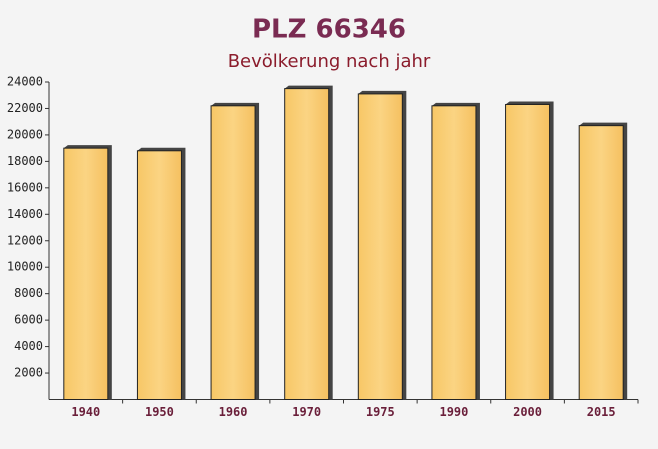  Describe the element at coordinates (28, 320) in the screenshot. I see `y-tick-label: 6000` at that location.